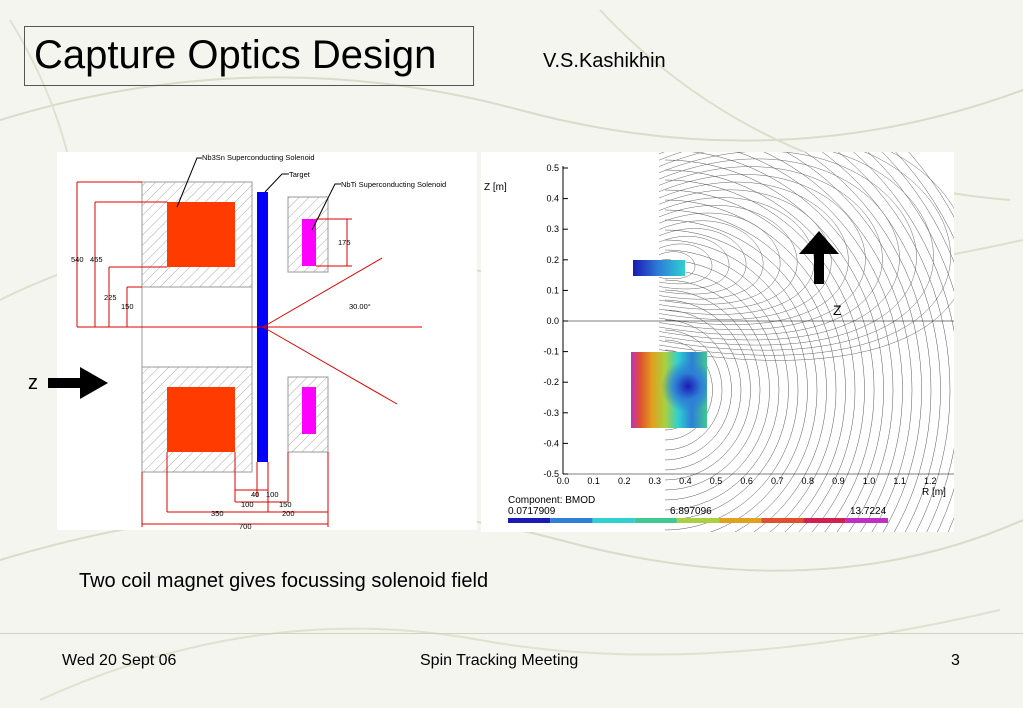 The height and width of the screenshot is (708, 1023). I want to click on r-tick-label: 0.0, so click(563, 481).